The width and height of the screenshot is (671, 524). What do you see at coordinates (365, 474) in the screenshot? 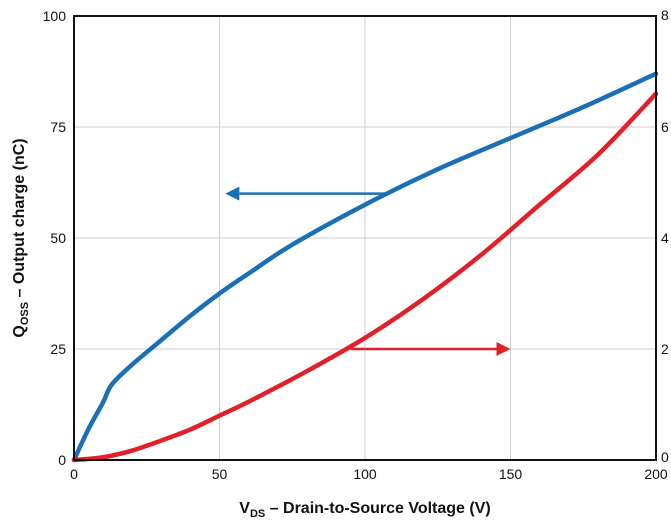
I see `x-tick-label: 100` at bounding box center [365, 474].